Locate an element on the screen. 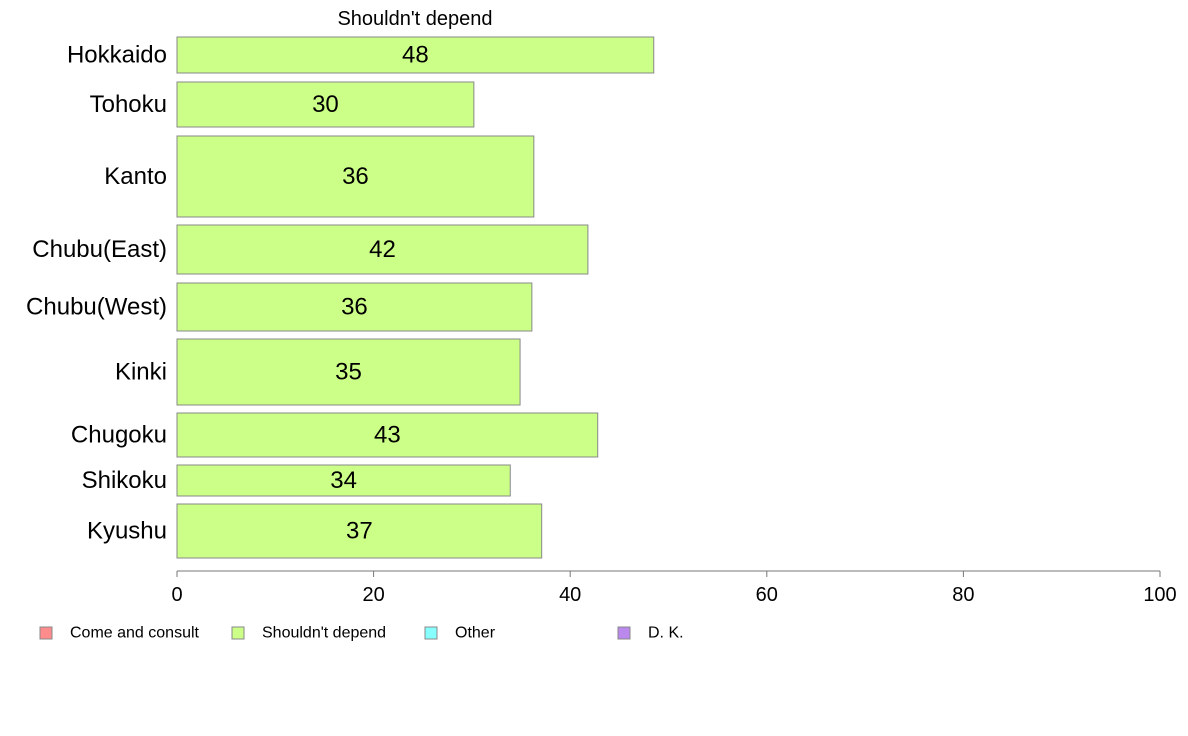 This screenshot has width=1188, height=736. data-label: 34 is located at coordinates (343, 480).